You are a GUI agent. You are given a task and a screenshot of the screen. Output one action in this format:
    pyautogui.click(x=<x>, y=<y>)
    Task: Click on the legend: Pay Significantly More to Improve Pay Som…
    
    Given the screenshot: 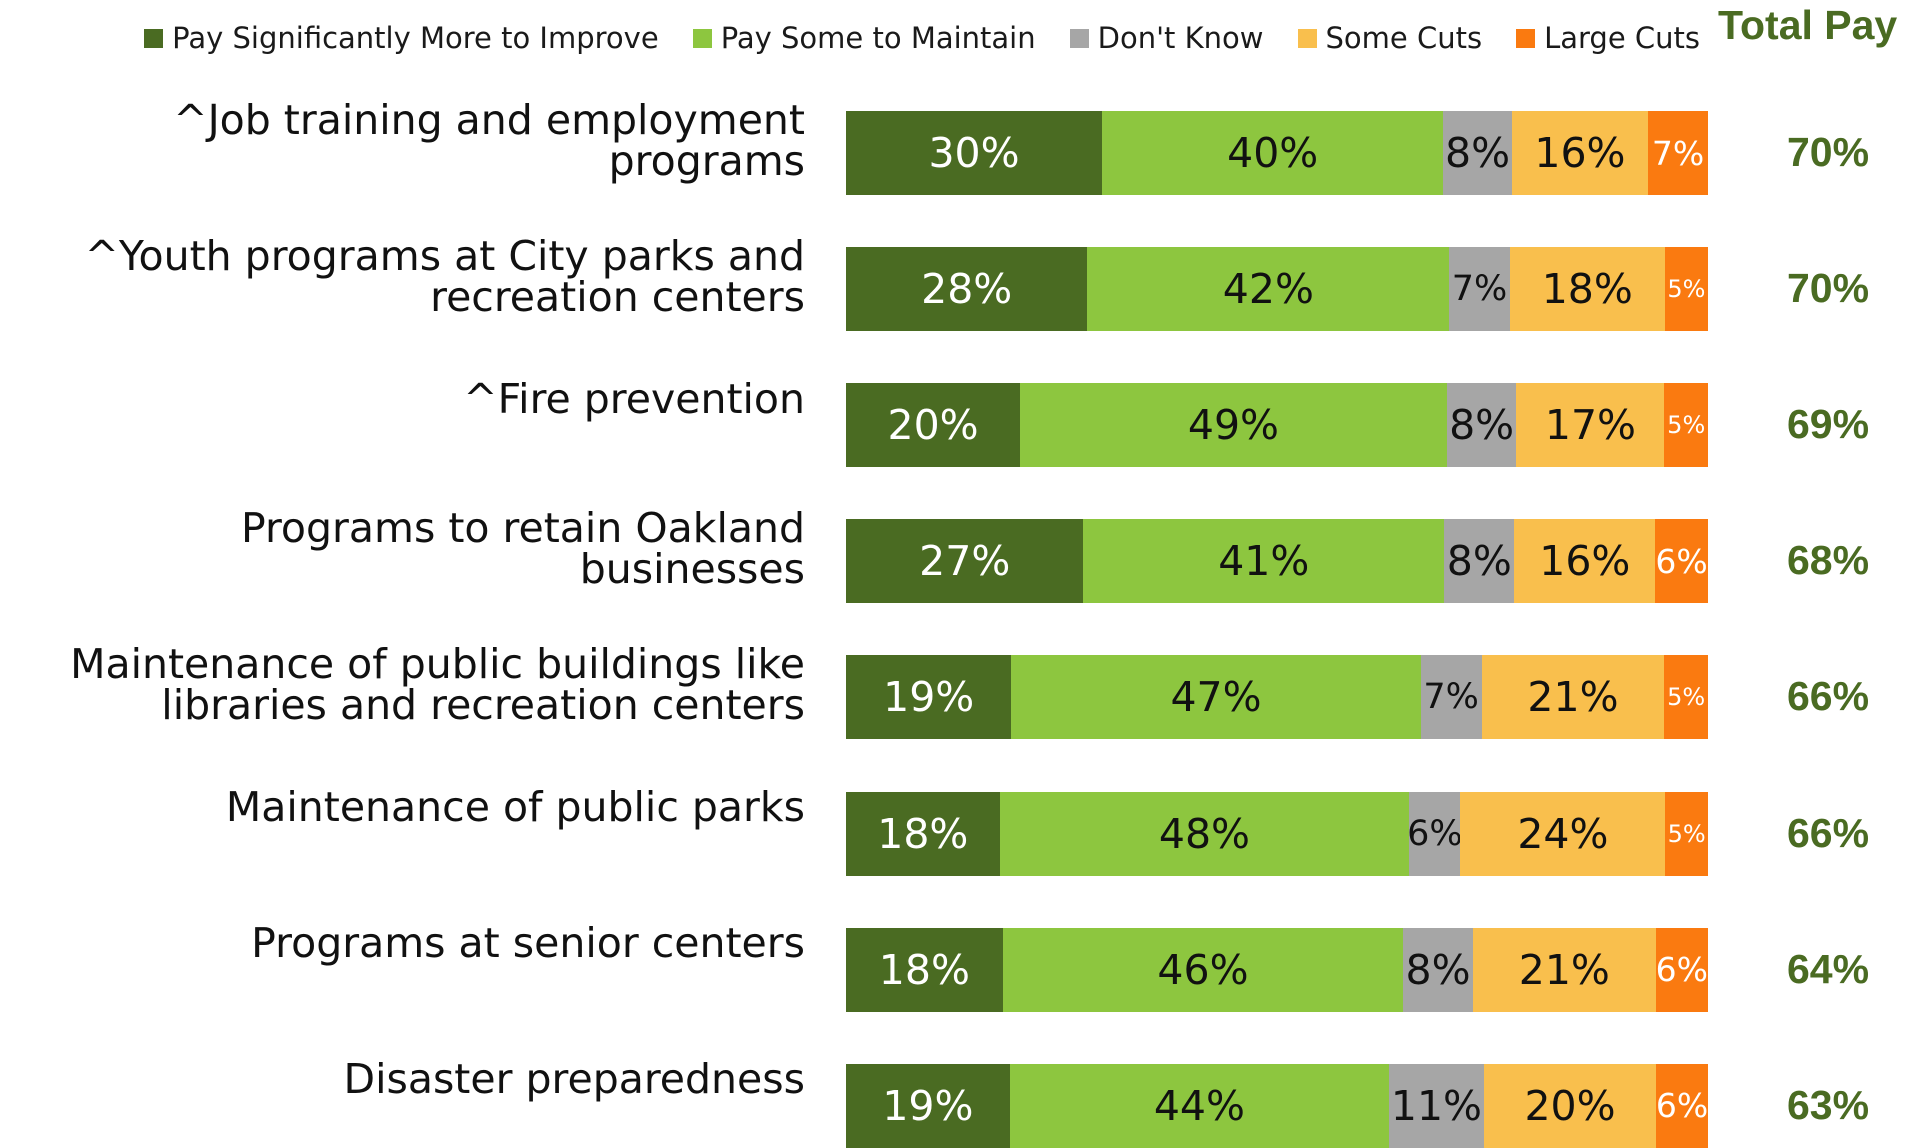 What is the action you would take?
    pyautogui.click(x=850, y=38)
    